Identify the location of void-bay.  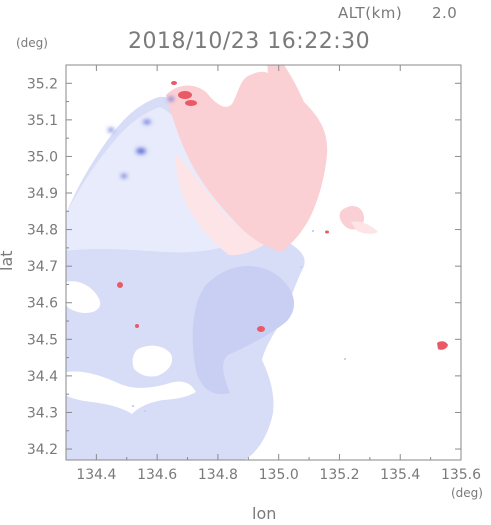
(83, 297).